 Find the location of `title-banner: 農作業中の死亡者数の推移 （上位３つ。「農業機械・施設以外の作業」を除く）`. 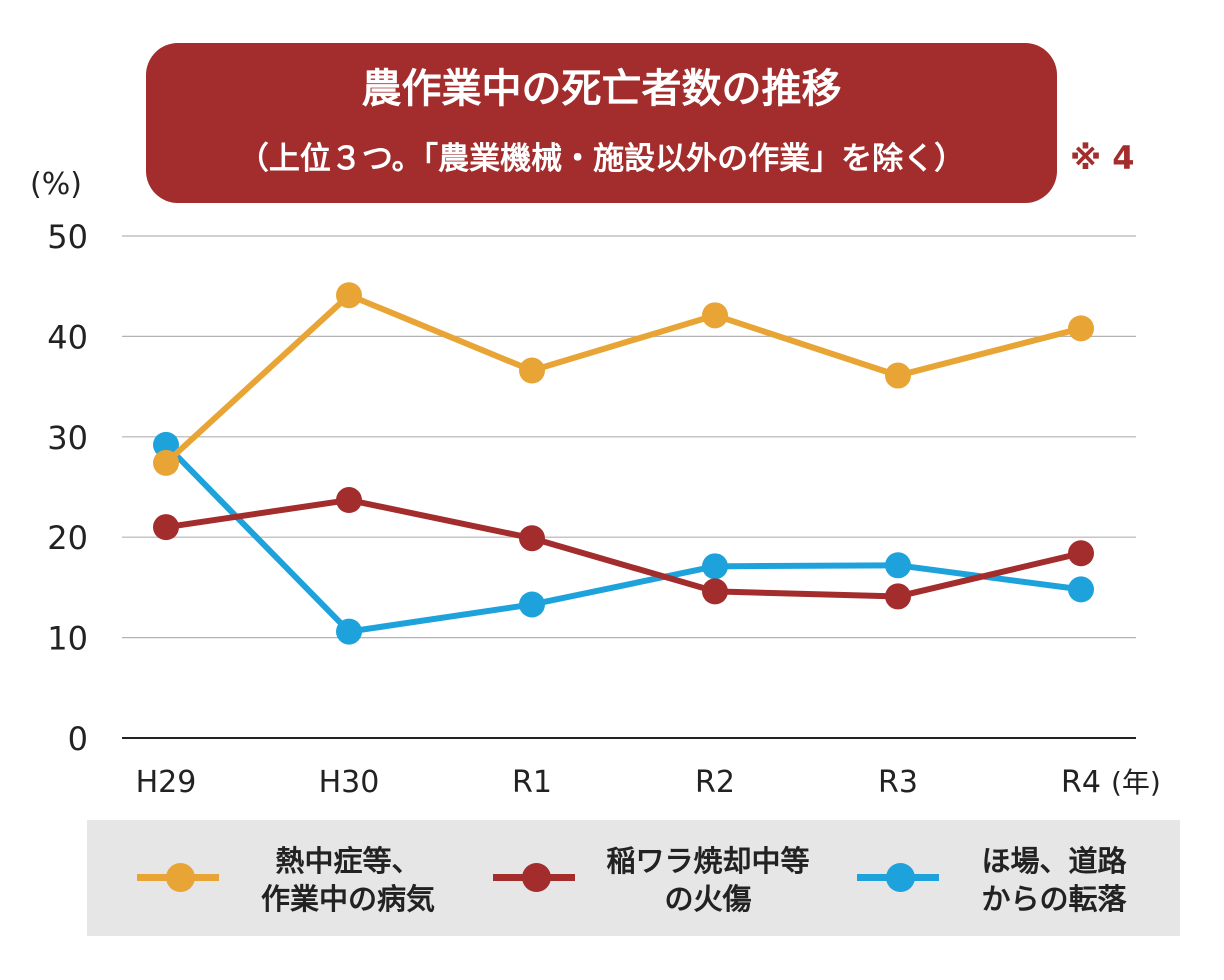

title-banner: 農作業中の死亡者数の推移 （上位３つ。「農業機械・施設以外の作業」を除く） is located at coordinates (601, 123).